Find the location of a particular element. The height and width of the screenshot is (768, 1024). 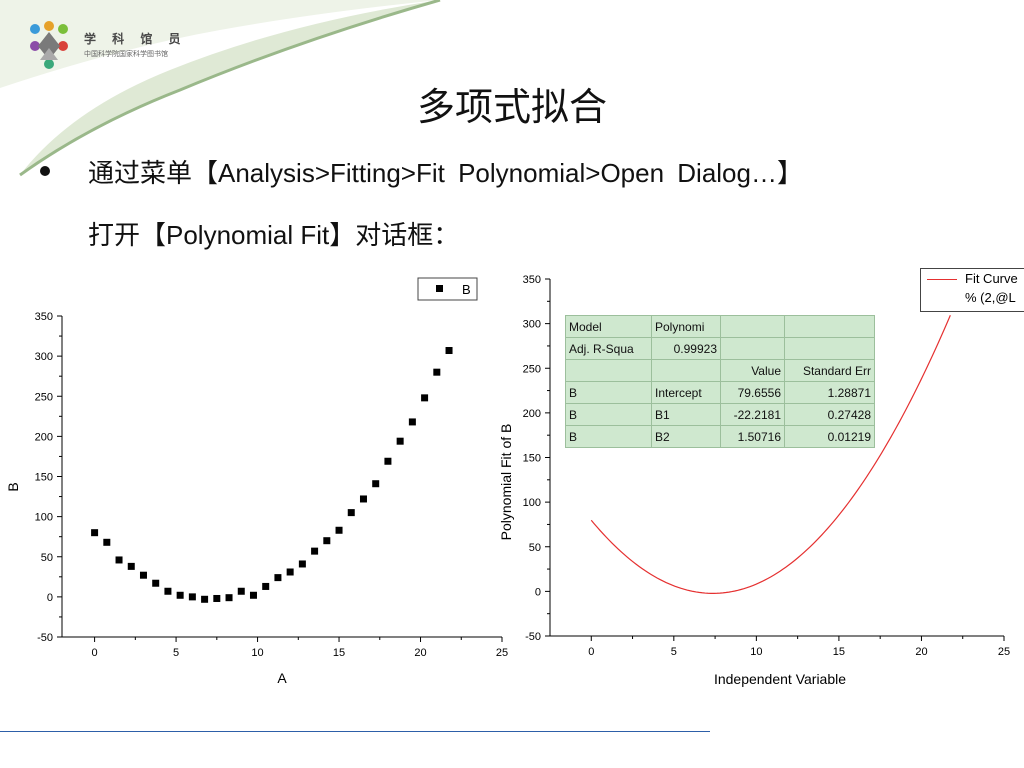

chart1-y-tick-label: 0 is located at coordinates (50, 598).